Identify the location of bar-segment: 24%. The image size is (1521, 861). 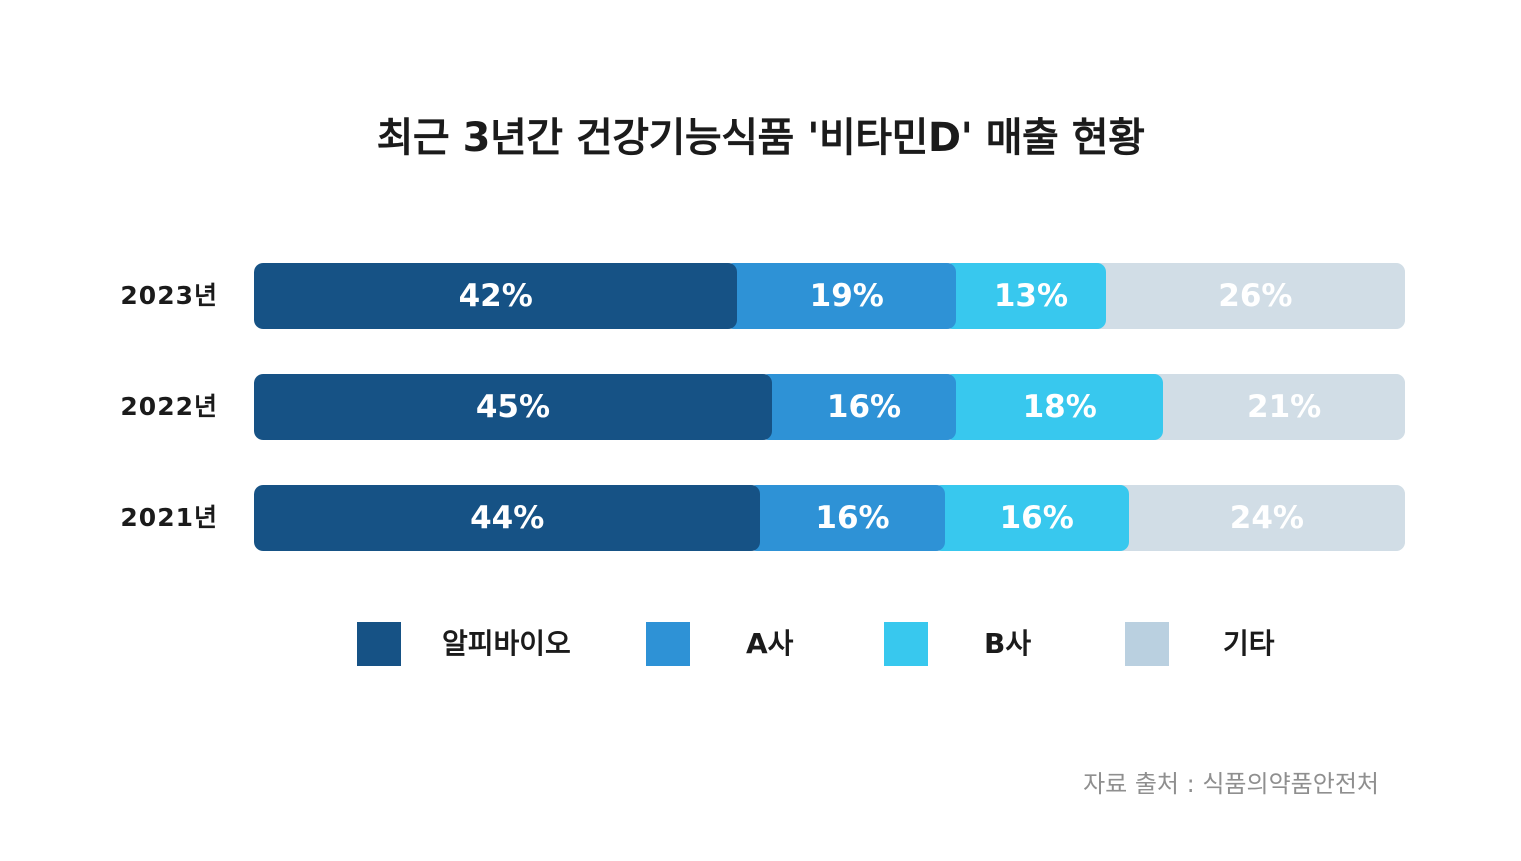
(1260, 518).